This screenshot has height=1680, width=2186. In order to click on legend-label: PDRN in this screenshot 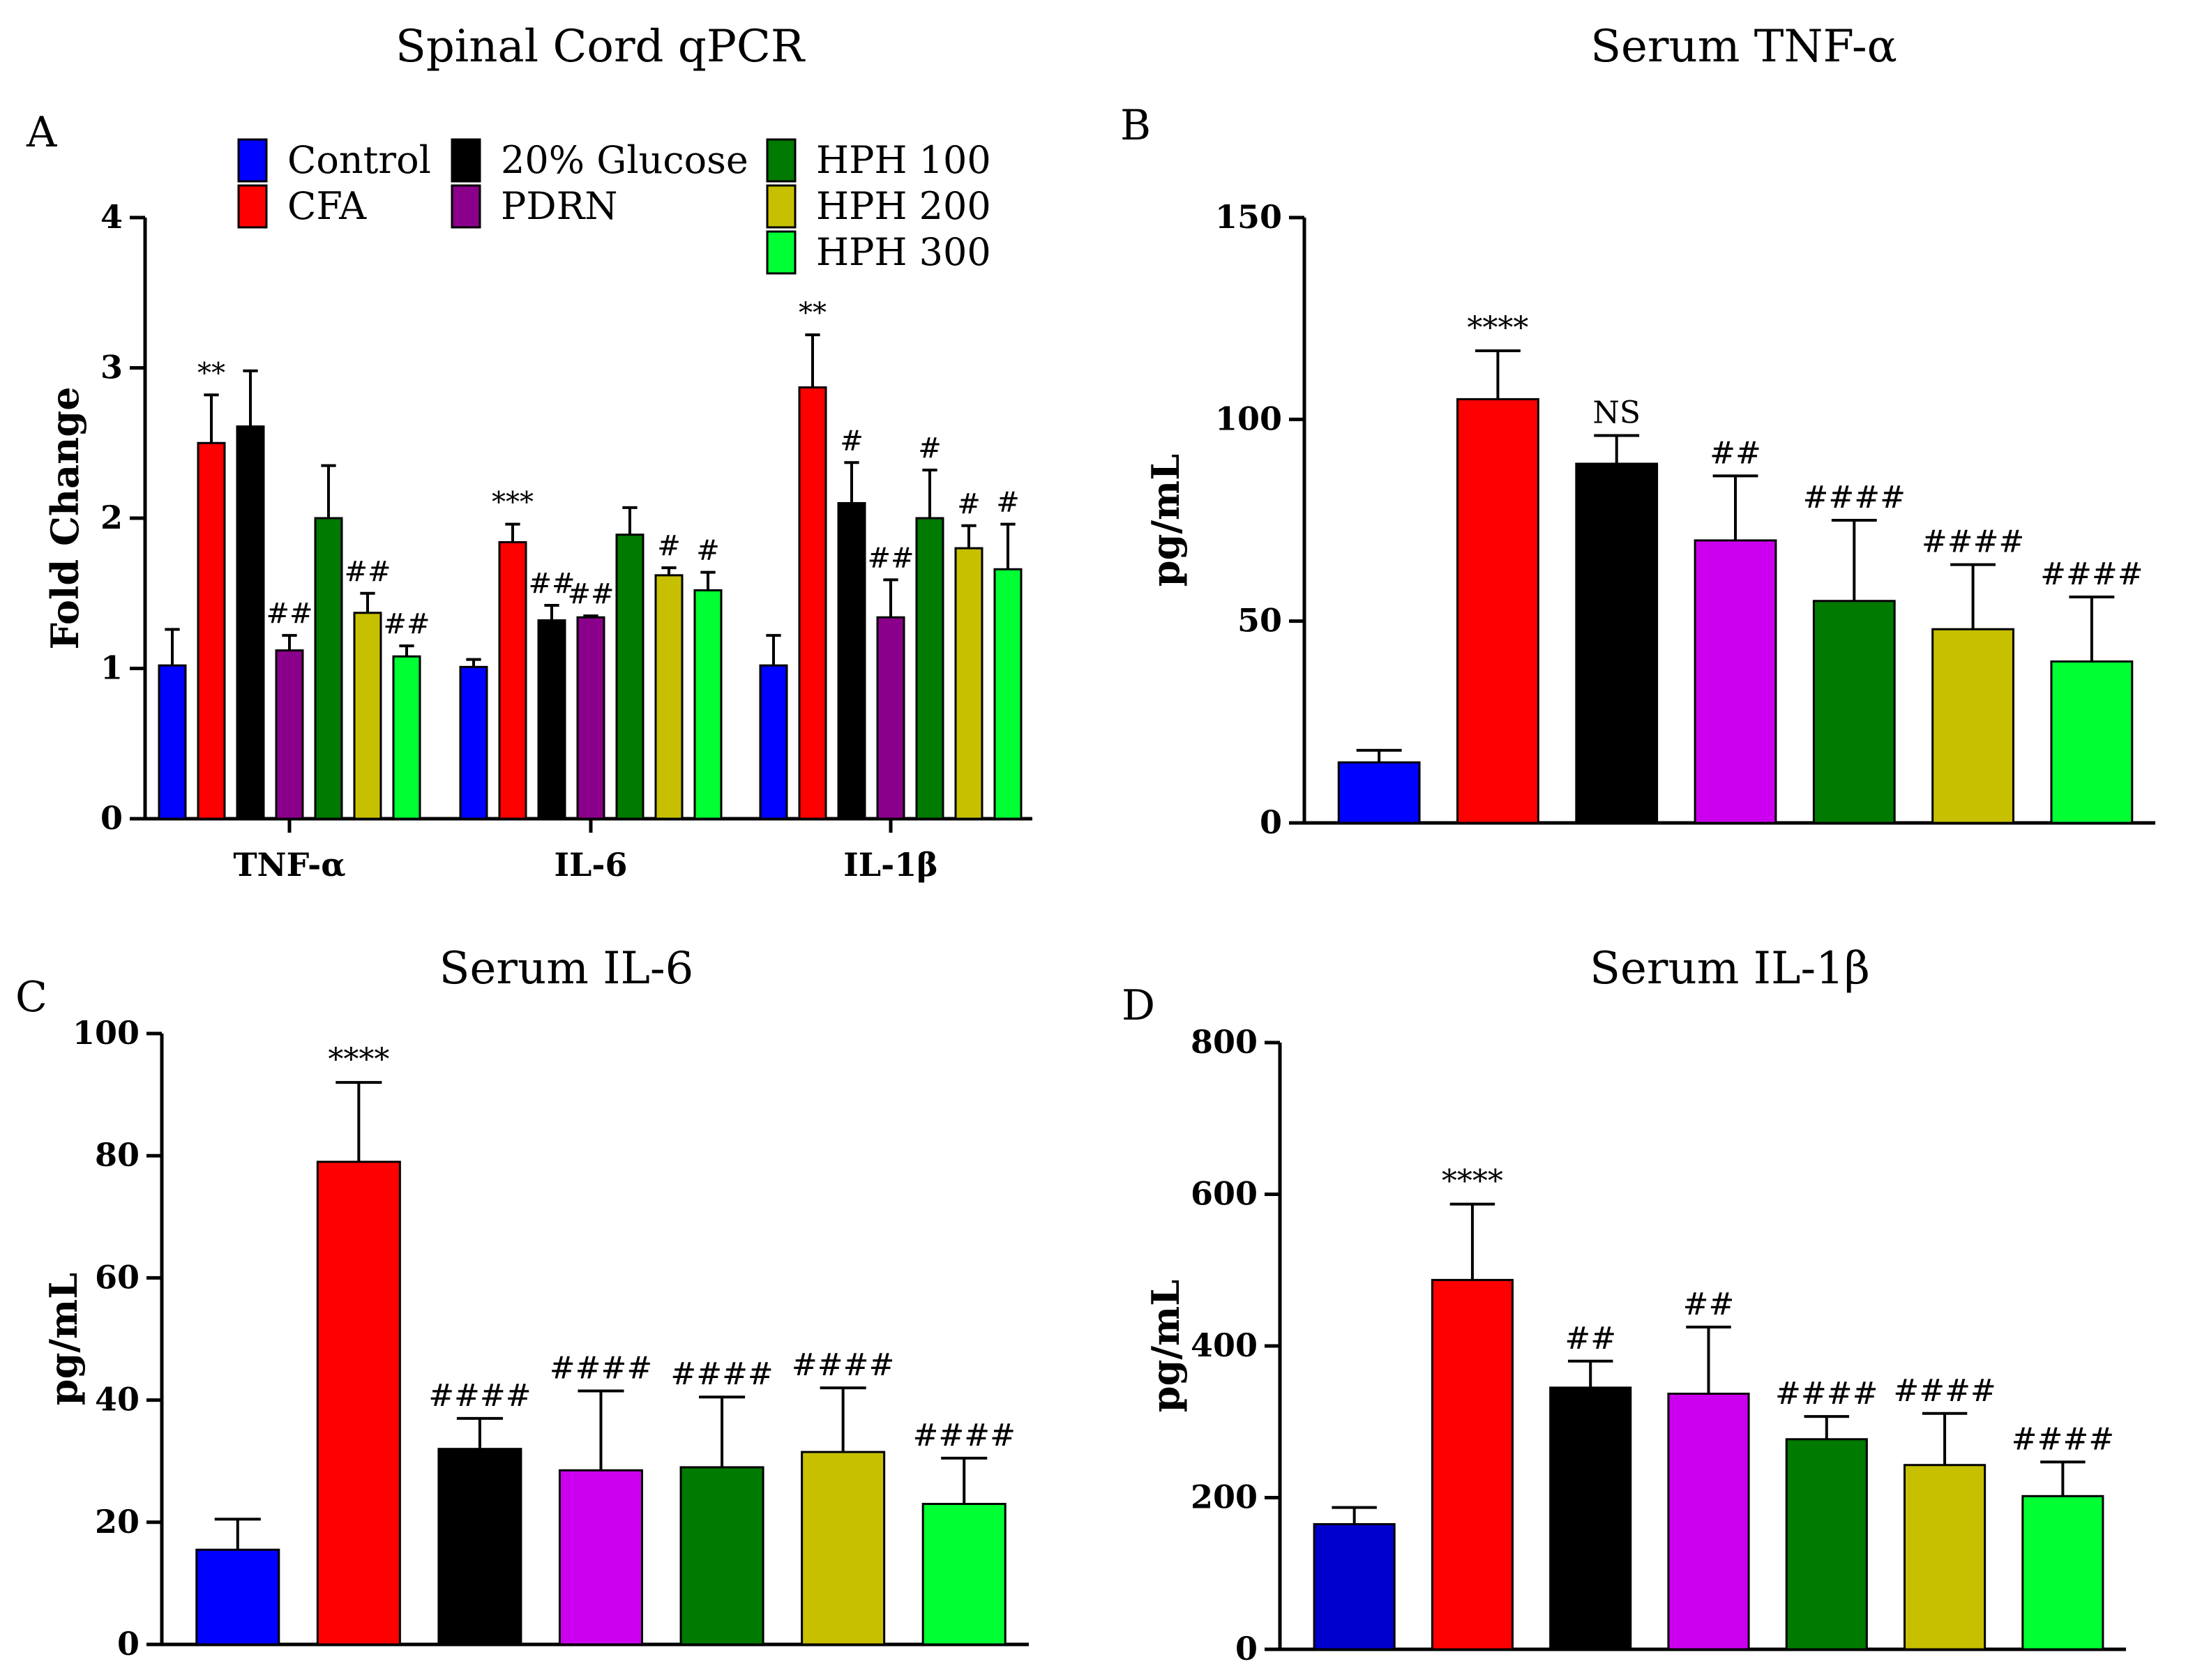, I will do `click(559, 206)`.